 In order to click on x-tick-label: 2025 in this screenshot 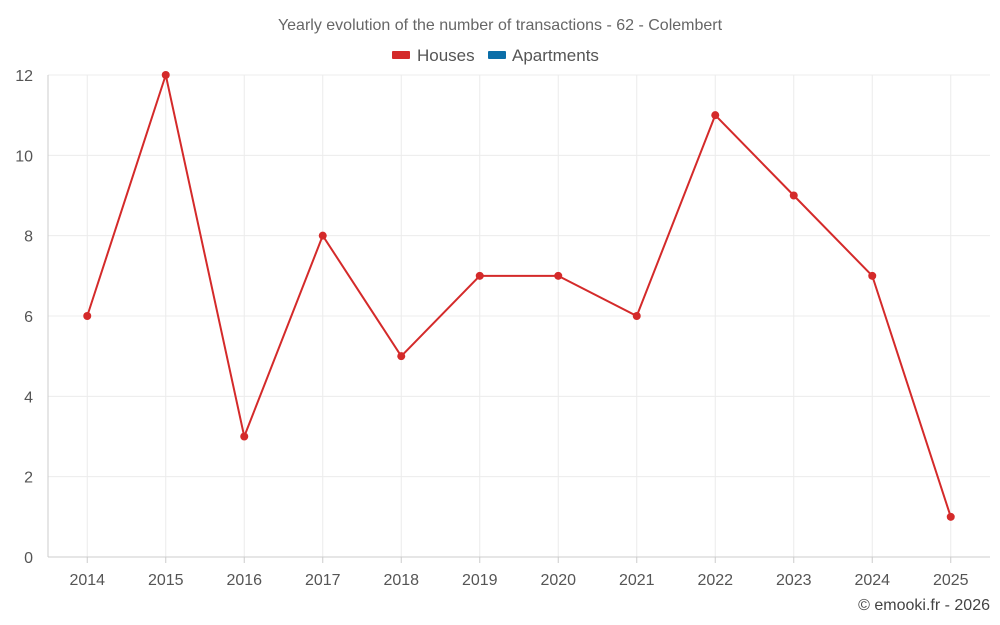, I will do `click(951, 580)`.